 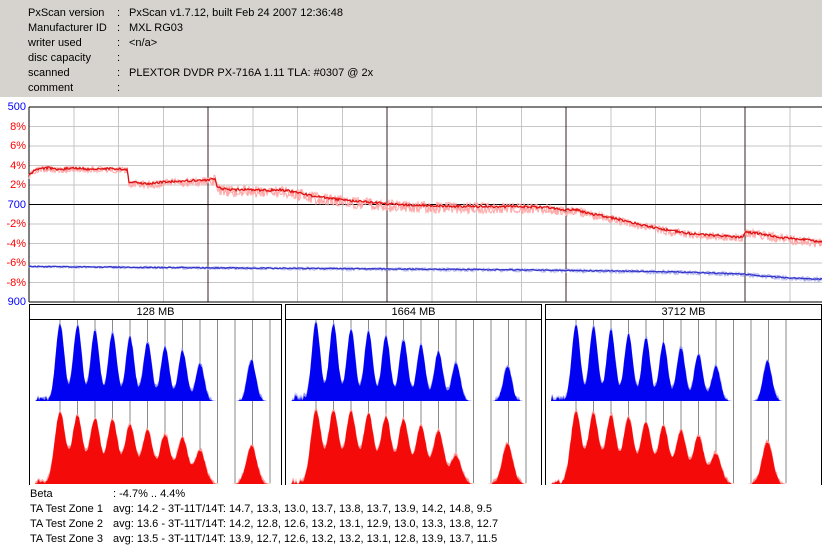 What do you see at coordinates (16, 243) in the screenshot?
I see `y-axis-label: -4%` at bounding box center [16, 243].